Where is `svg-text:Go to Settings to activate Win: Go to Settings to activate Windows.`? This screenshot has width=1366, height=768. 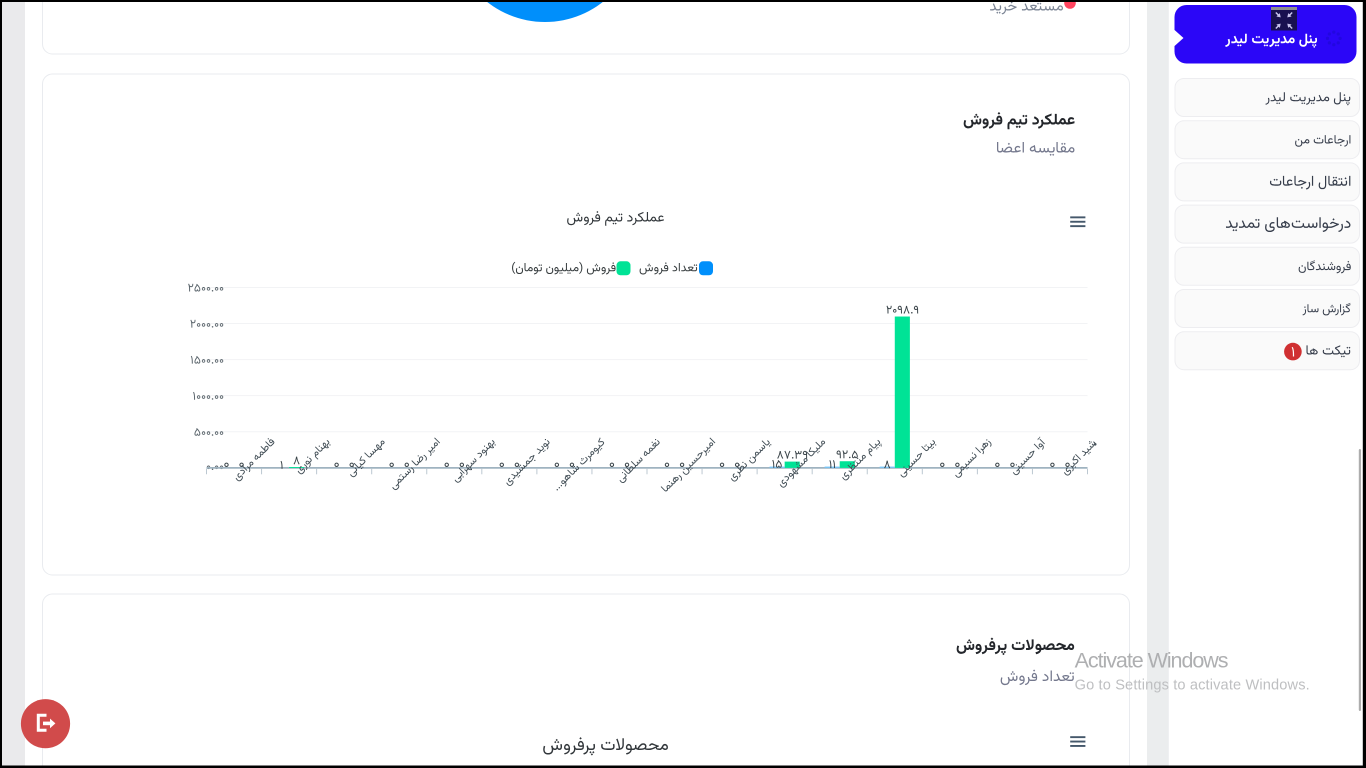
svg-text:Go to Settings to activate Win: Go to Settings to activate Windows. is located at coordinates (1192, 686).